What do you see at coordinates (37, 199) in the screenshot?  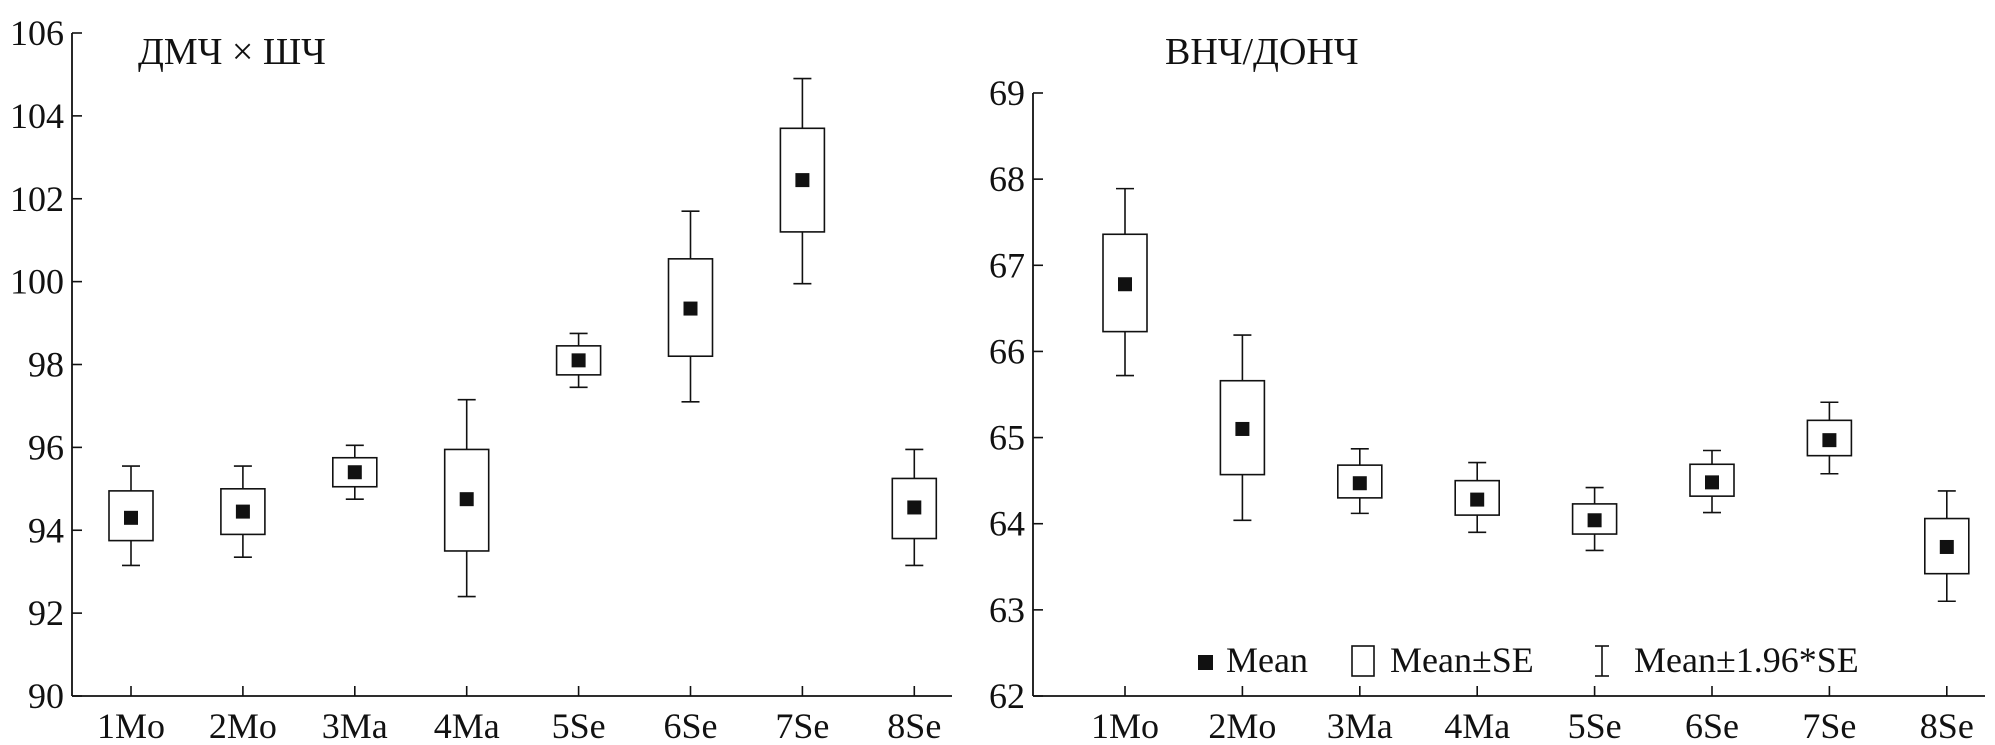 I see `y-tick-label: 102` at bounding box center [37, 199].